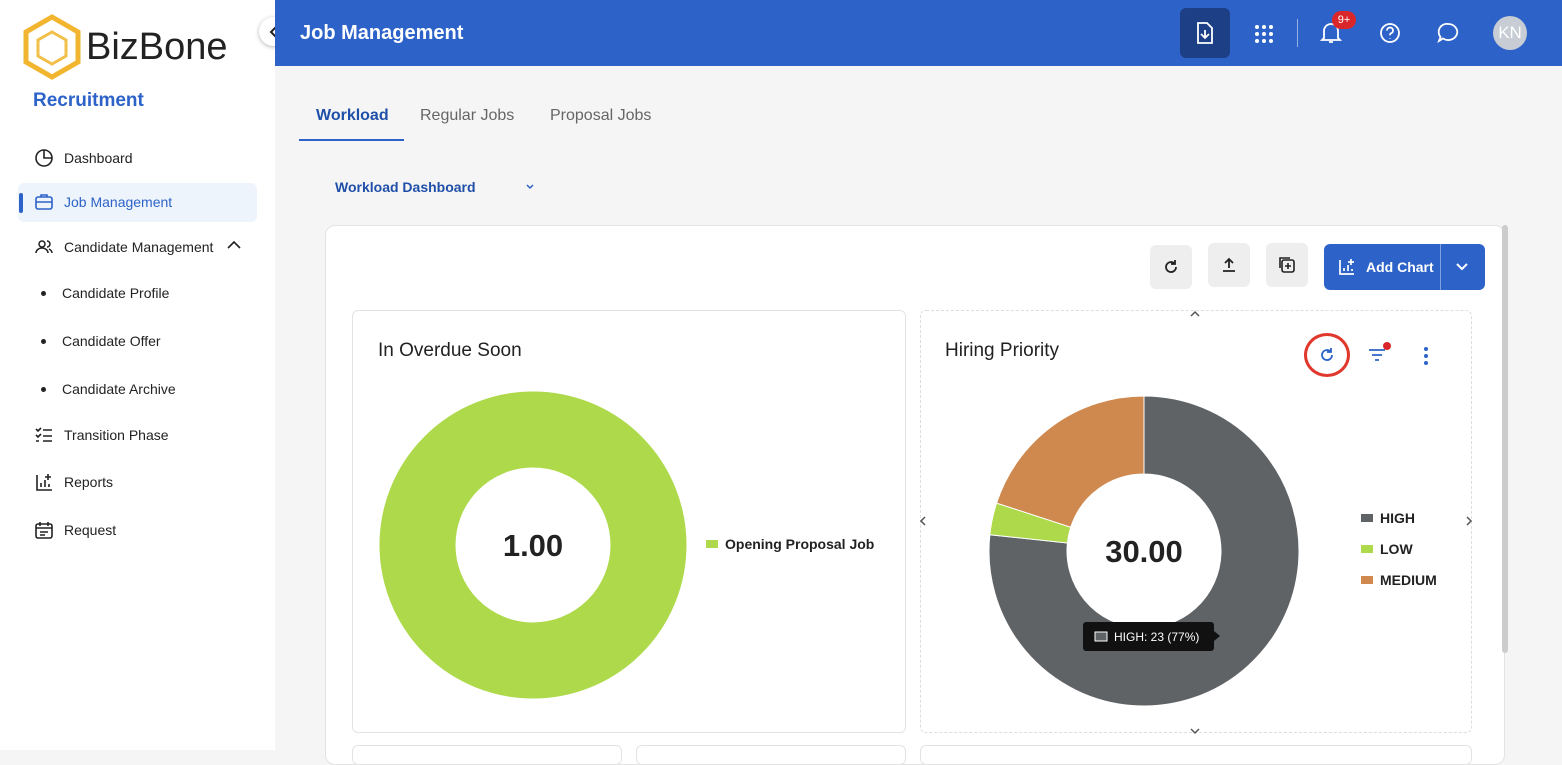  Describe the element at coordinates (1264, 34) in the screenshot. I see `apps-button` at that location.